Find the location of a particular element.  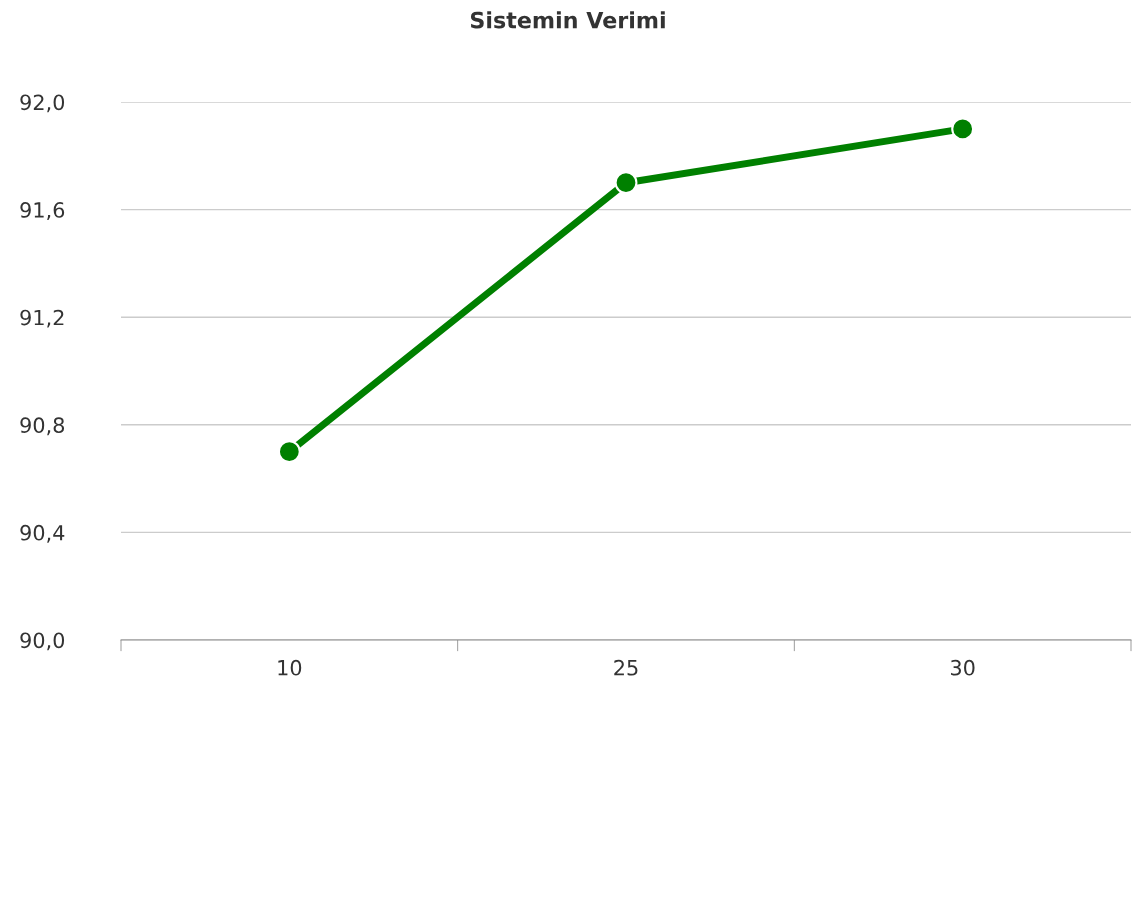

x-tick-label: 30 is located at coordinates (963, 667).